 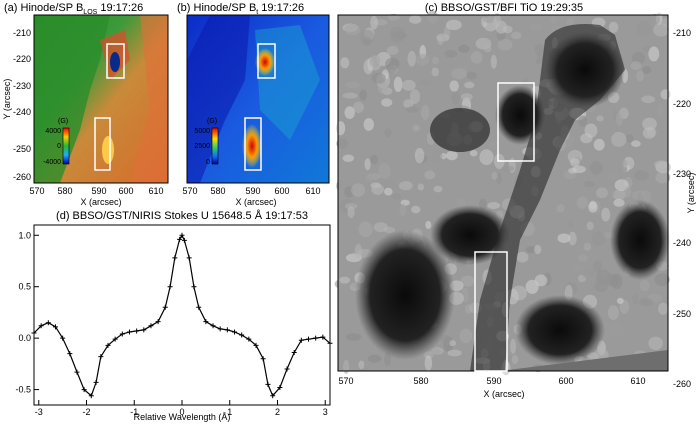 What do you see at coordinates (251, 191) in the screenshot?
I see `panel-b-xticks: 570 580 590 600 610` at bounding box center [251, 191].